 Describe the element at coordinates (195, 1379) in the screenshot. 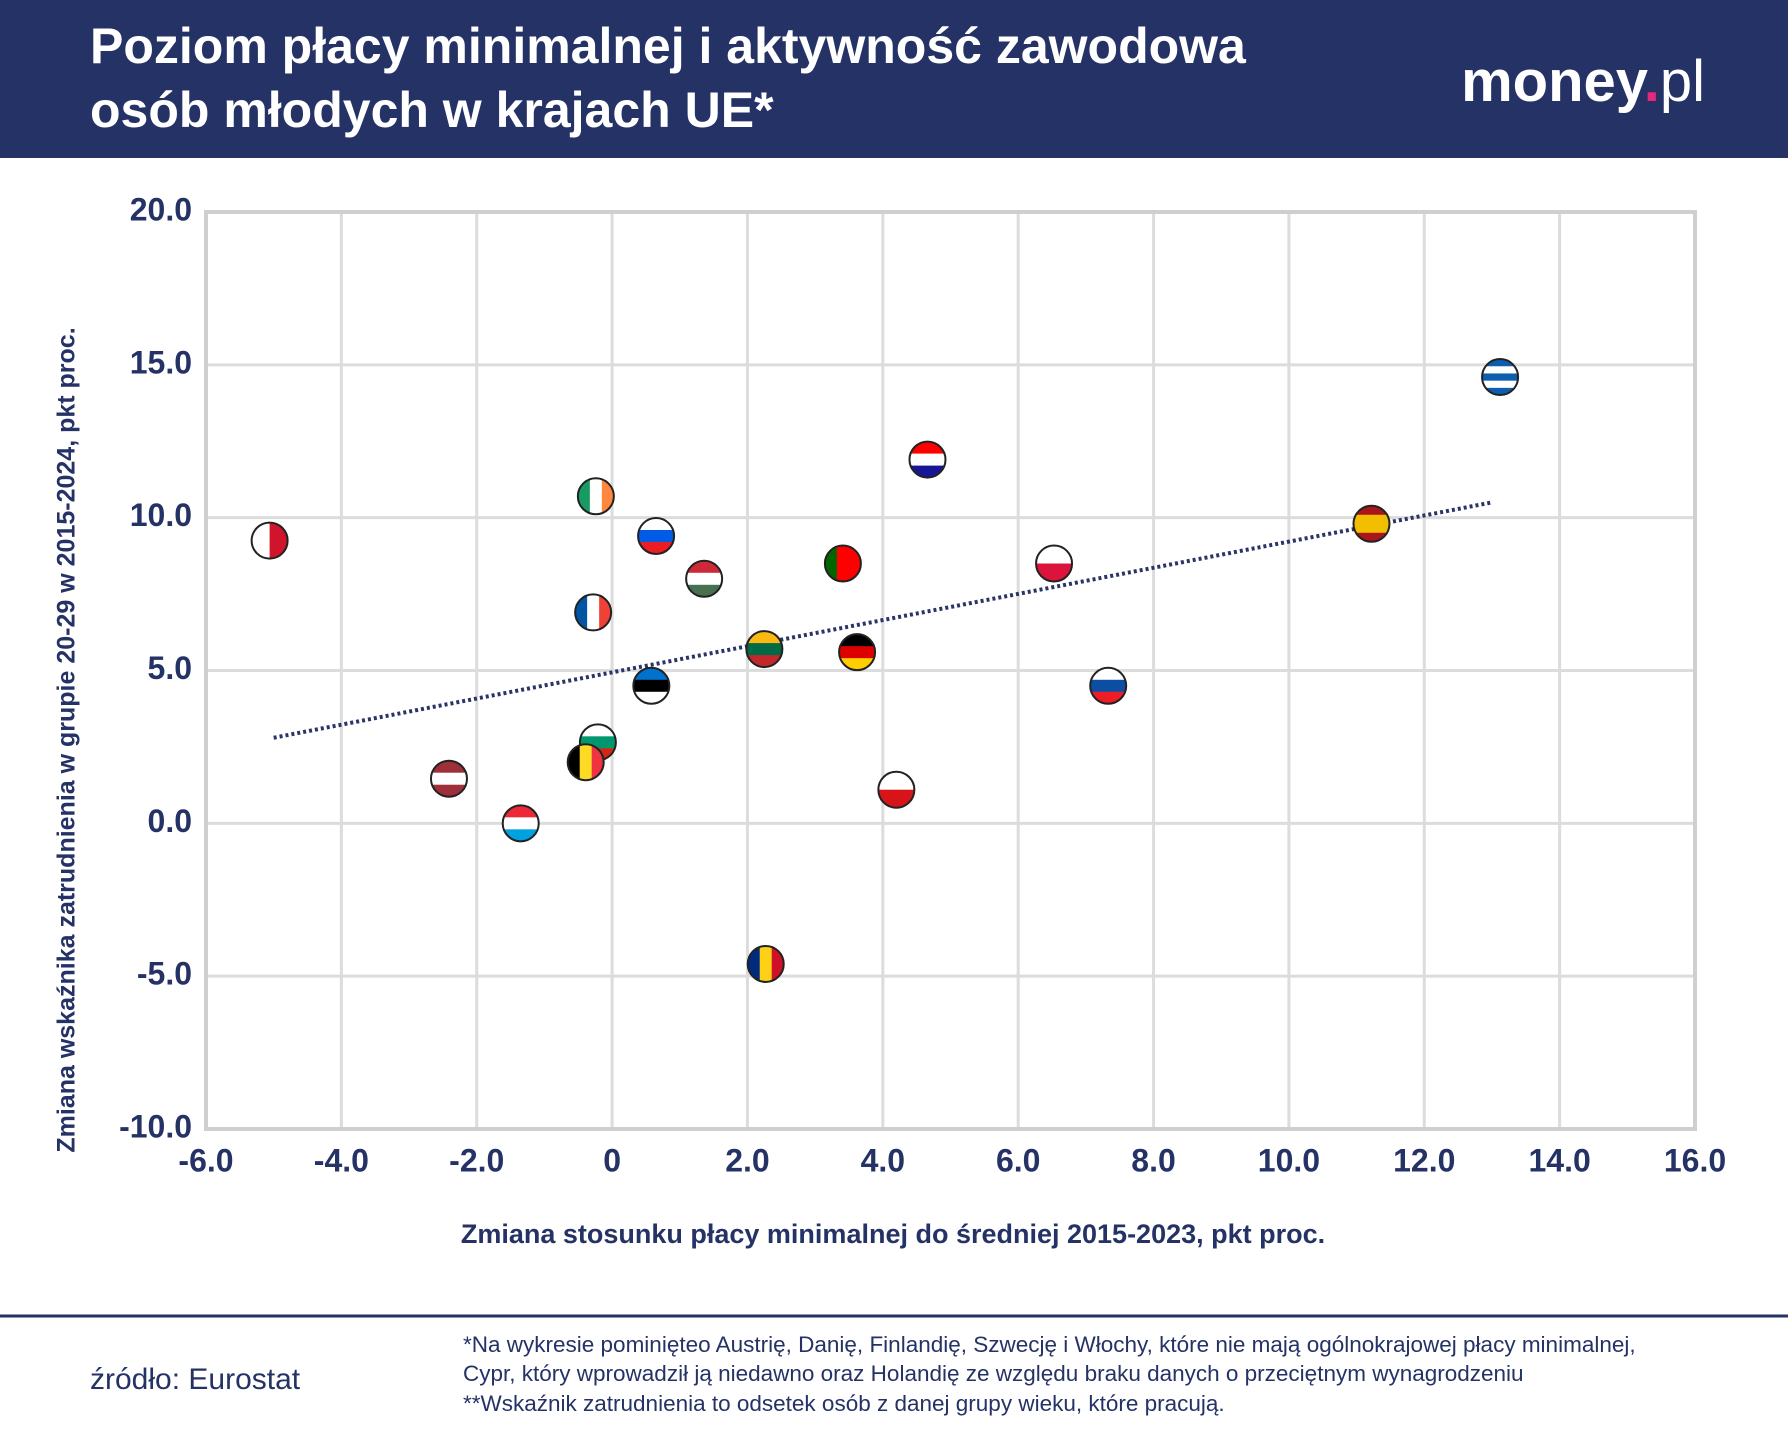

I see `source: źródło: Eurostat` at that location.